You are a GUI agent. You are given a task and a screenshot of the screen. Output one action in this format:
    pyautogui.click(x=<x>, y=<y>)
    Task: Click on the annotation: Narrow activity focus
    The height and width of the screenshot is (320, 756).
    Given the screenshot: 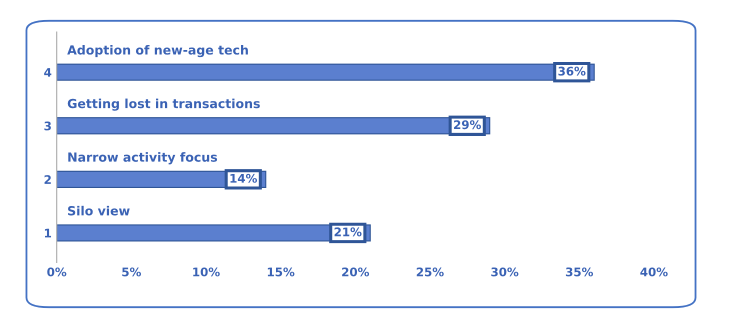 What is the action you would take?
    pyautogui.click(x=143, y=158)
    